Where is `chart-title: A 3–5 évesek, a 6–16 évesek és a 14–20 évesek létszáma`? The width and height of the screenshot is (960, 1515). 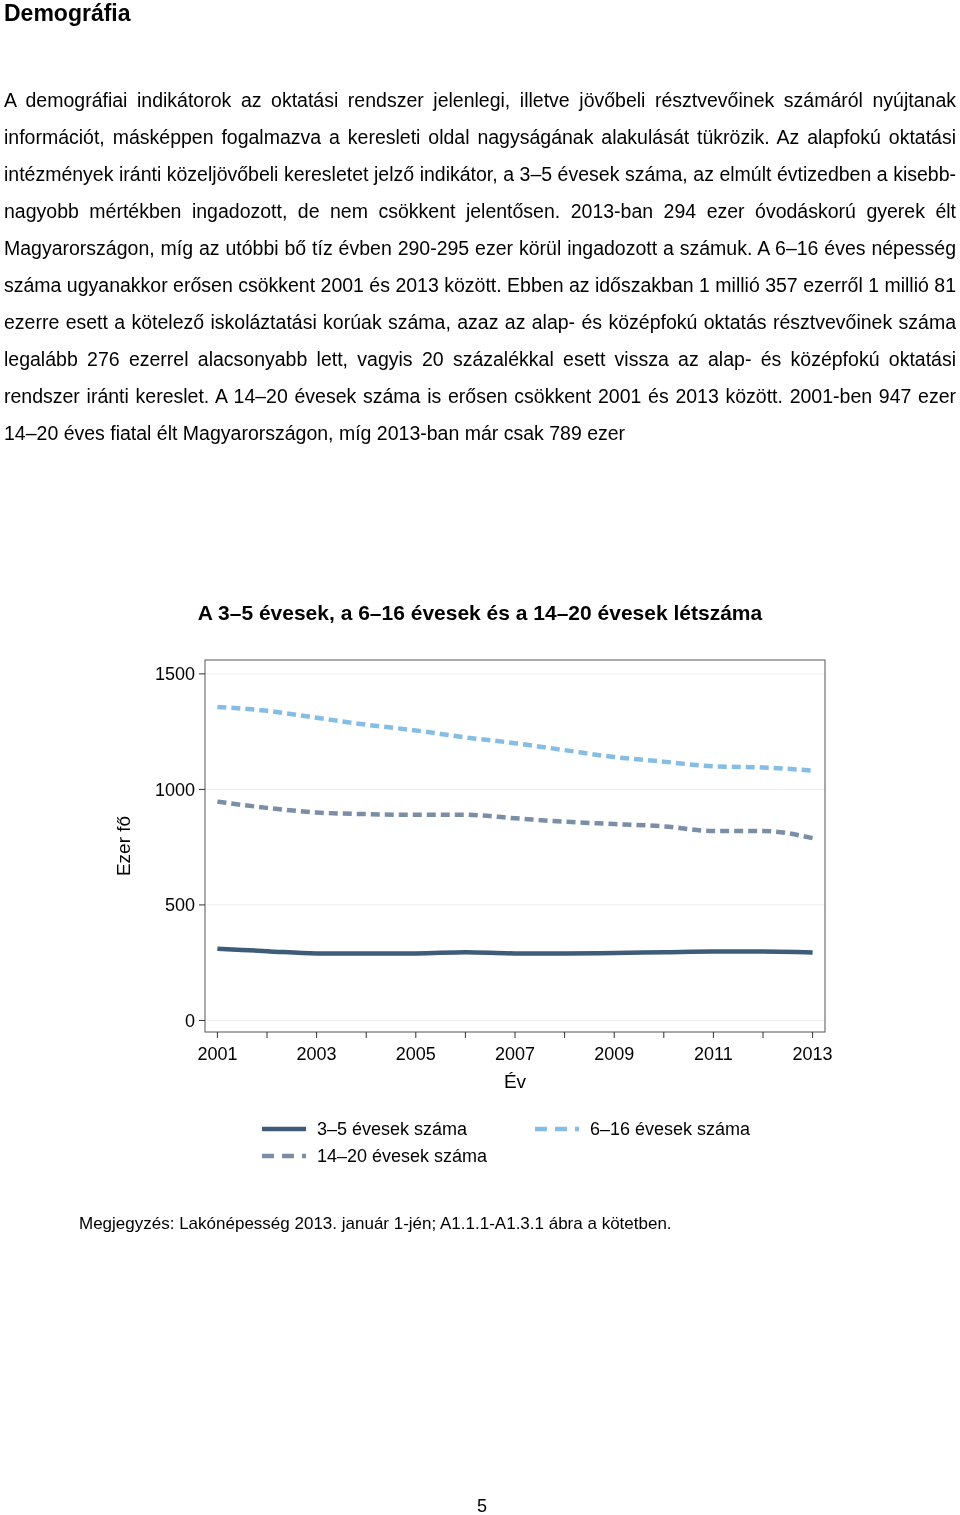 chart-title: A 3–5 évesek, a 6–16 évesek és a 14–20 évesek létszáma is located at coordinates (480, 612).